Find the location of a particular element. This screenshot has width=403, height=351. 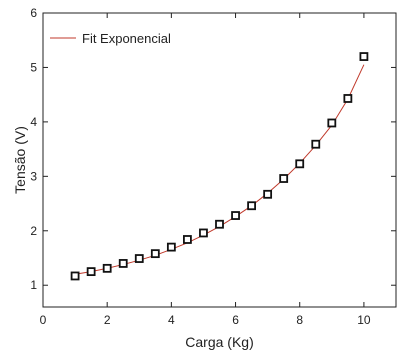

x-tick-label: 4 is located at coordinates (171, 320).